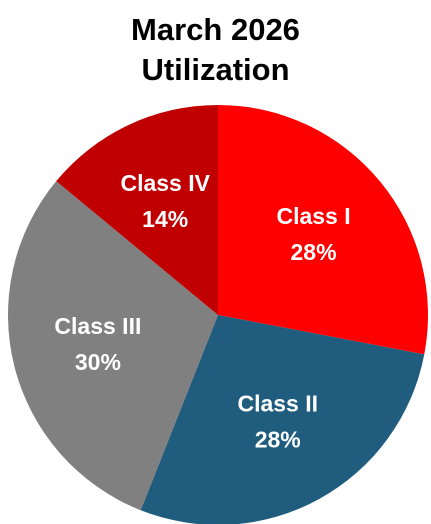 This screenshot has height=524, width=431. I want to click on slice-label: Class I, so click(313, 216).